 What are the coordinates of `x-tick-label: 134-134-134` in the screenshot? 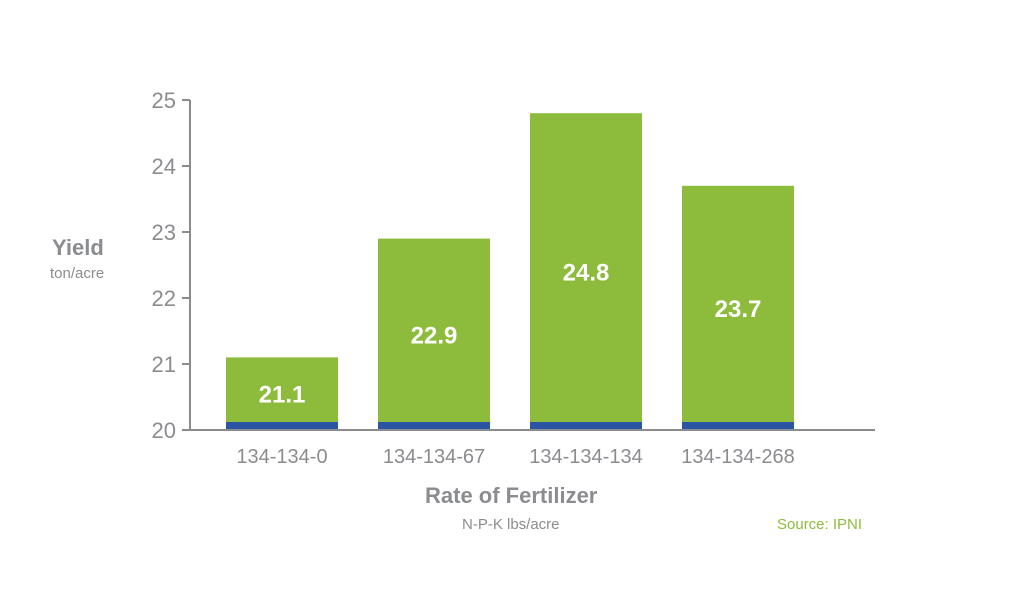 It's located at (585, 457).